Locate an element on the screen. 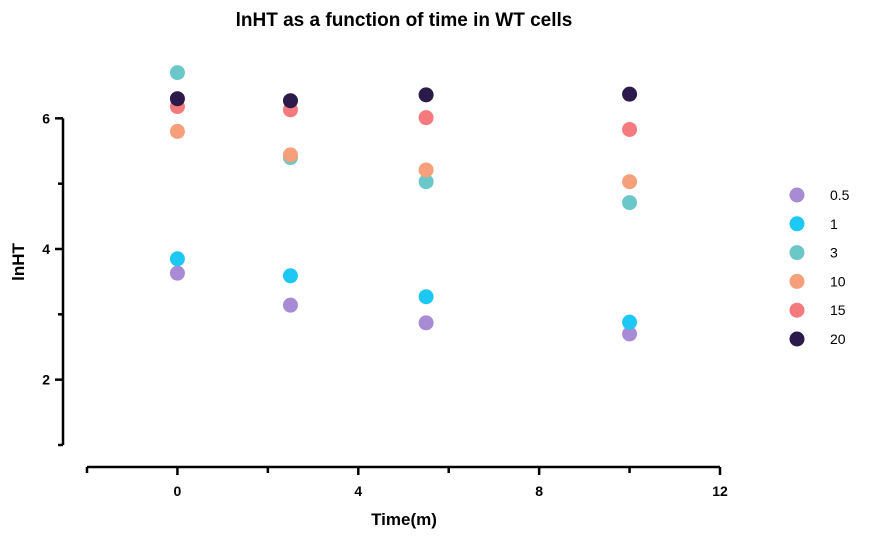 This screenshot has width=875, height=540. legend-label: 20 is located at coordinates (838, 339).